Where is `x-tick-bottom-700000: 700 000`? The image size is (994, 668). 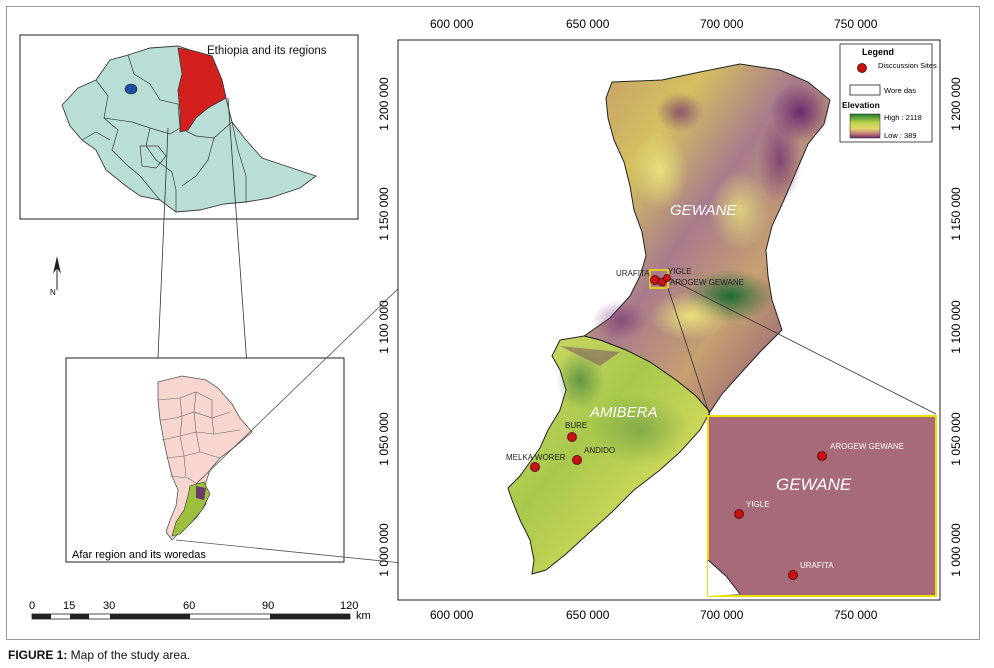 x-tick-bottom-700000: 700 000 is located at coordinates (722, 615).